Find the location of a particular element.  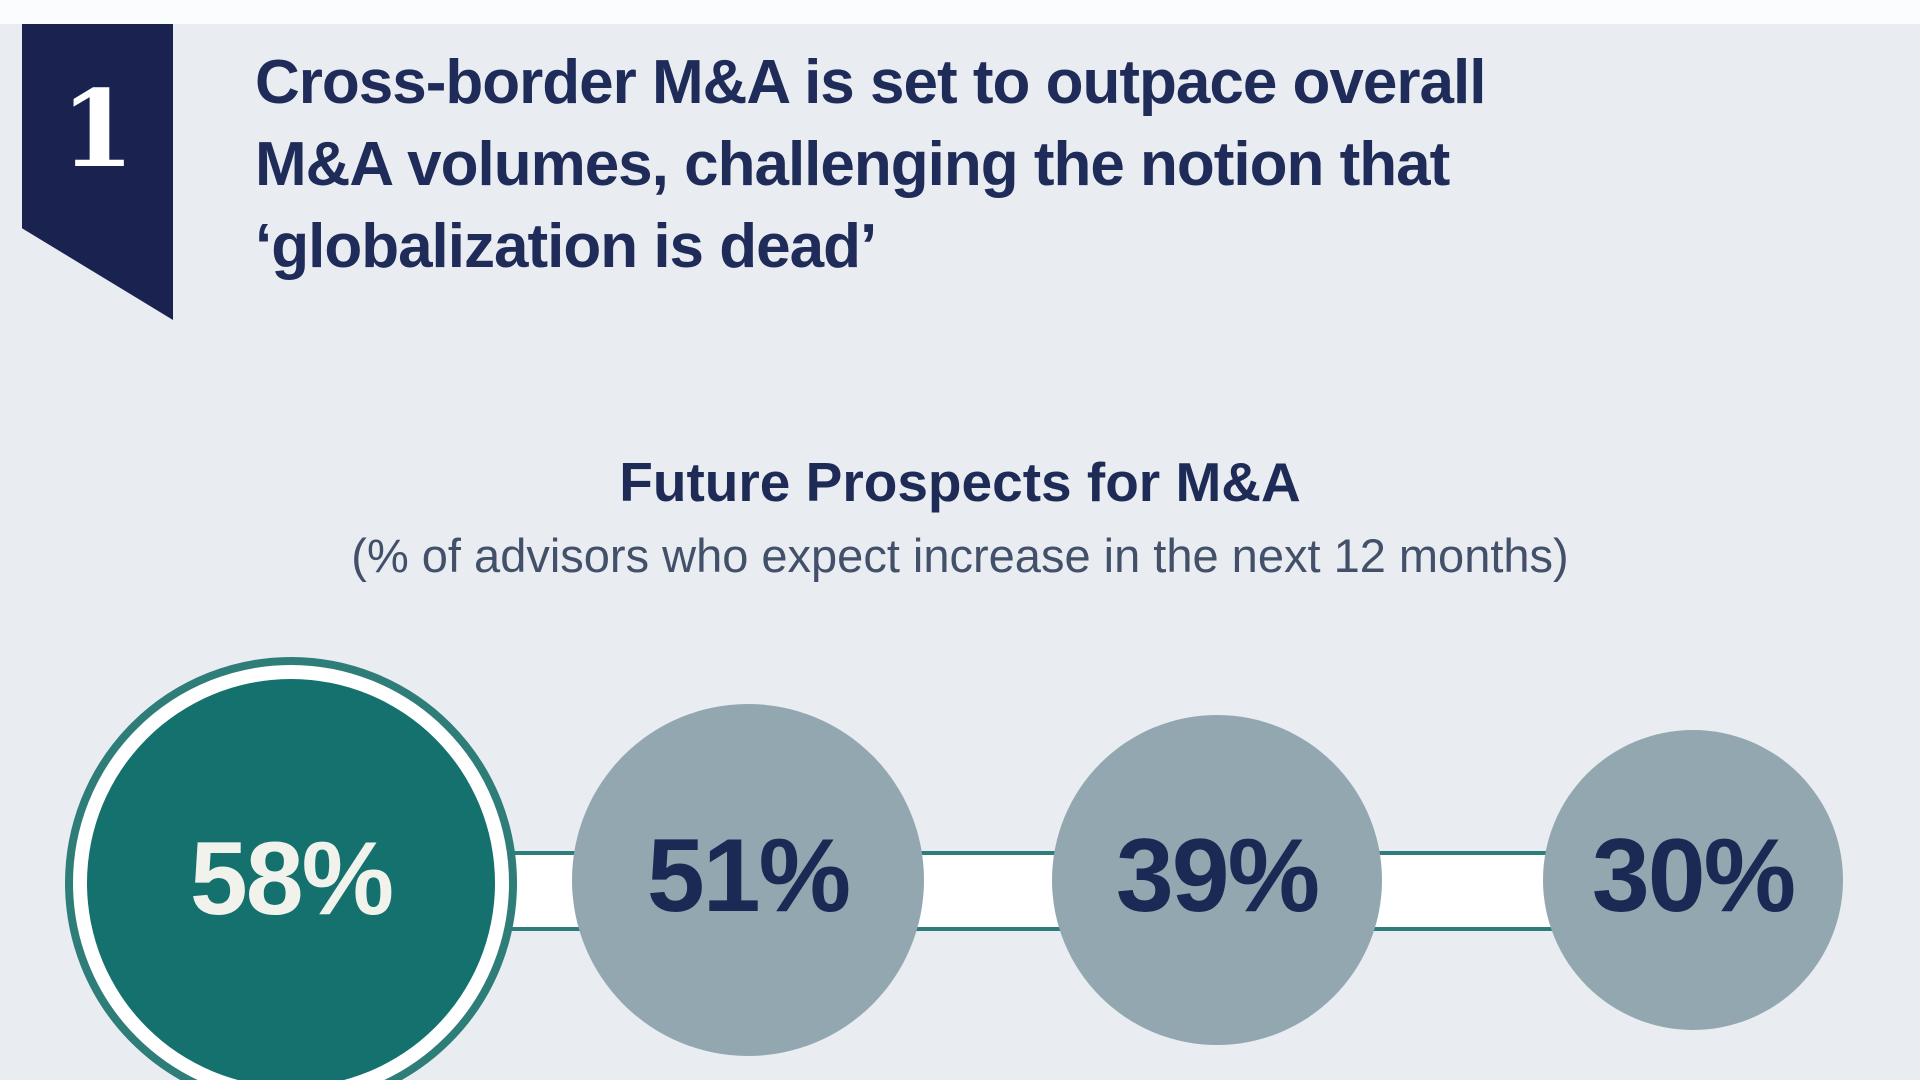

data-circle-1-highlight: 58% is located at coordinates (291, 879).